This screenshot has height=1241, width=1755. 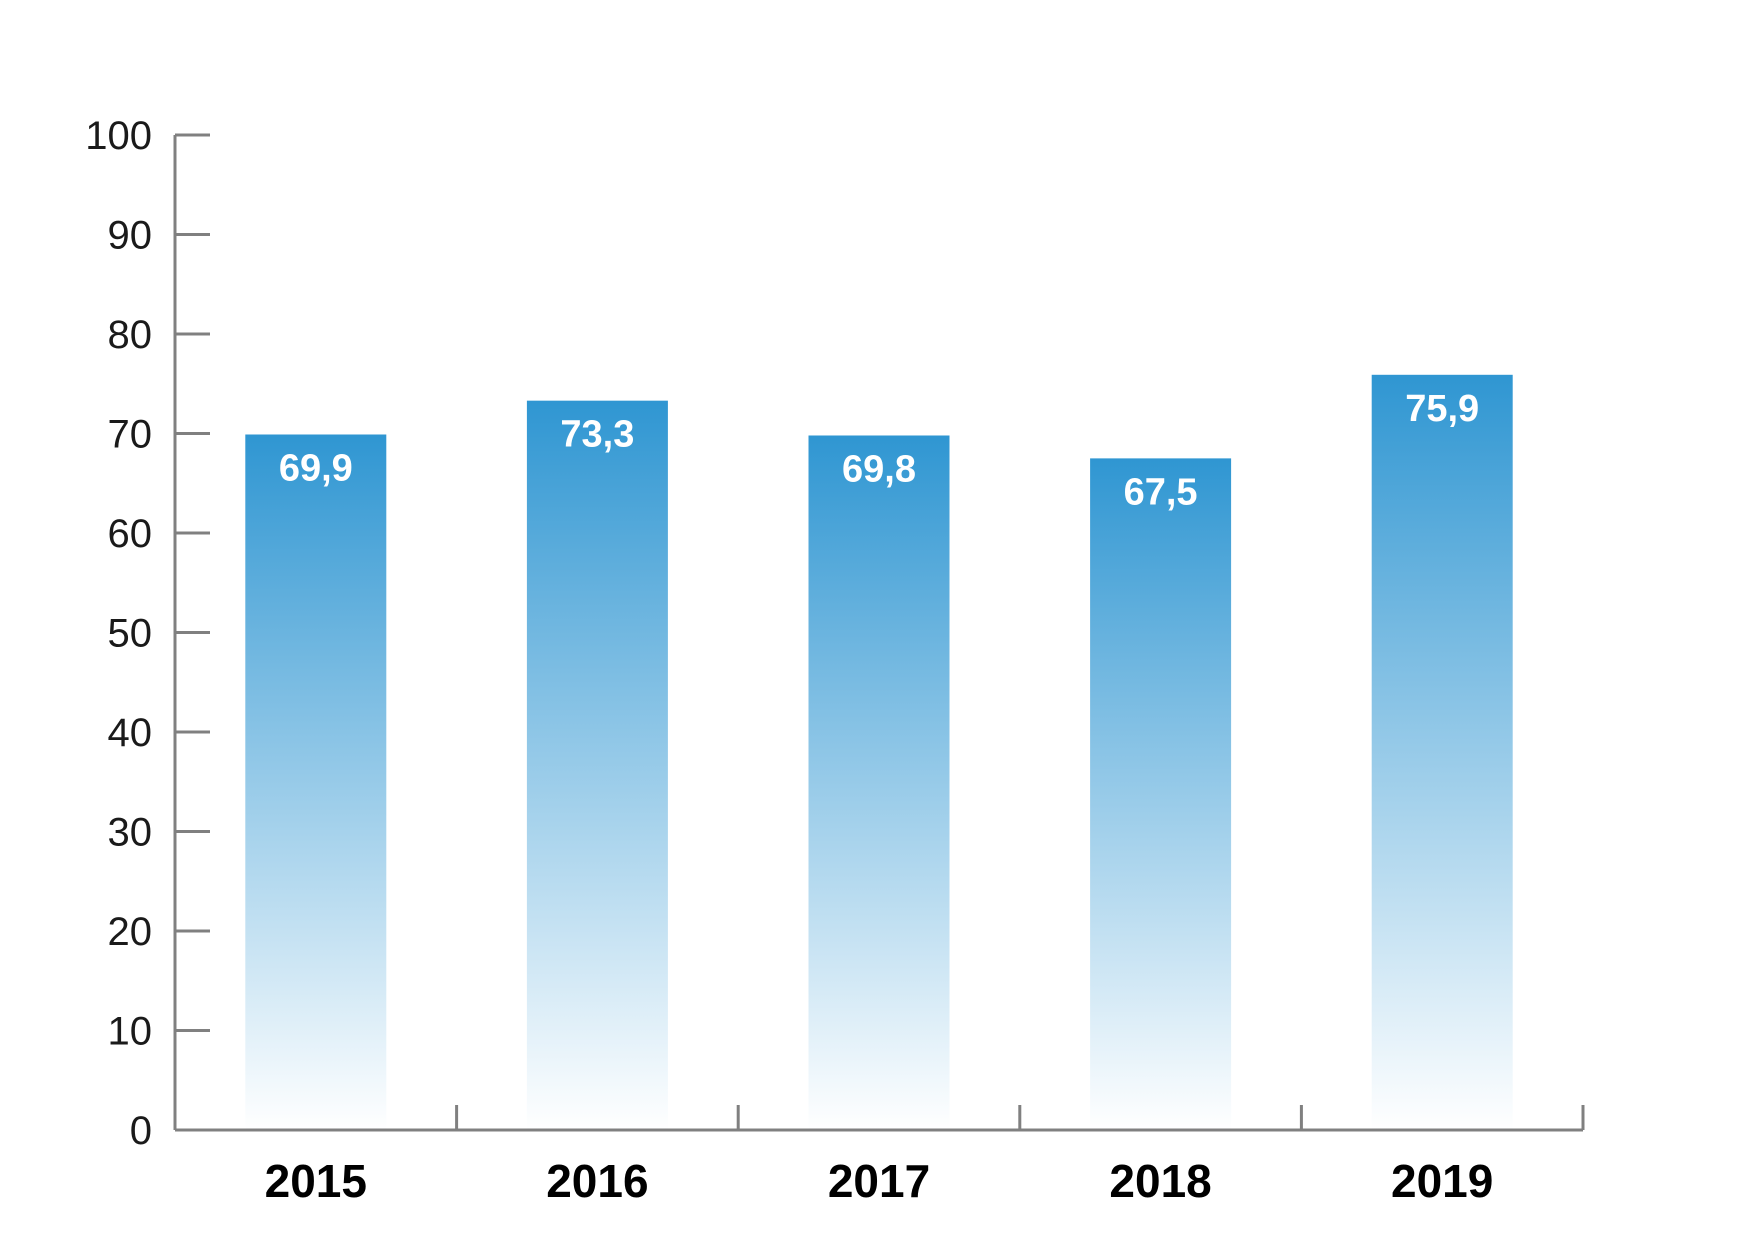 What do you see at coordinates (1442, 409) in the screenshot?
I see `value-label-2019: 75,9` at bounding box center [1442, 409].